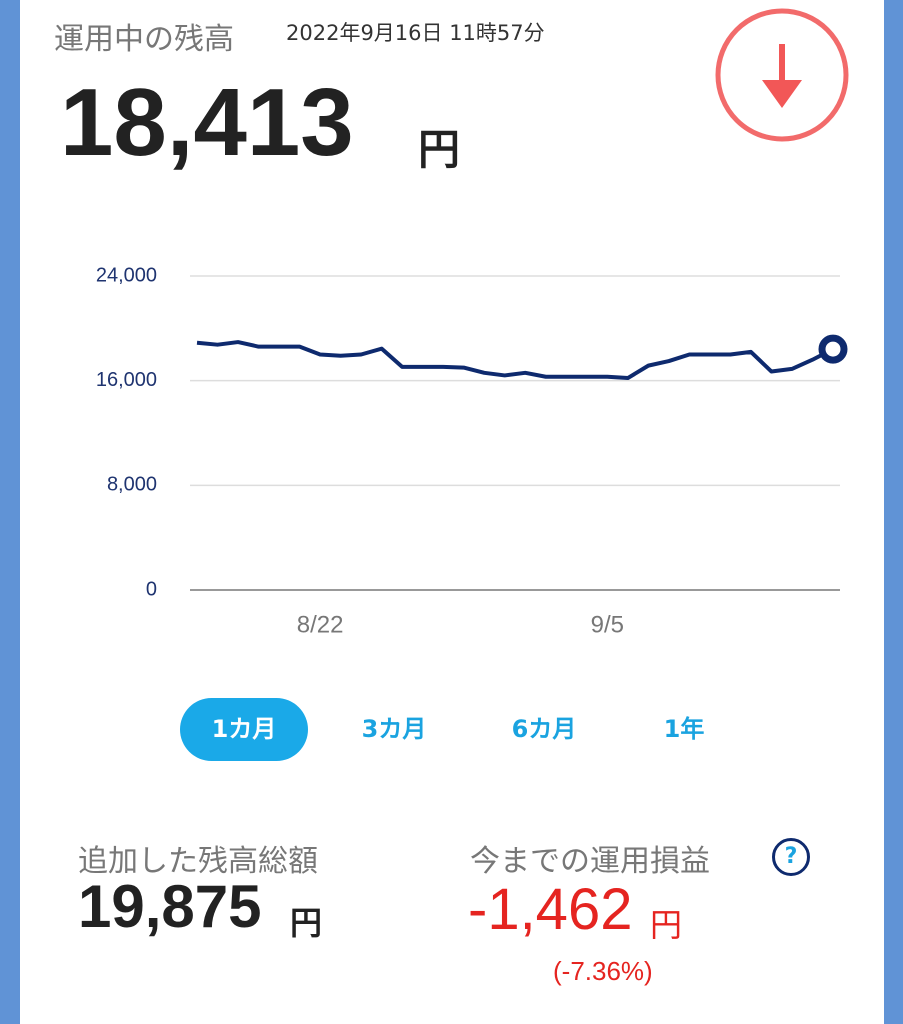  Describe the element at coordinates (833, 349) in the screenshot. I see `end-marker` at that location.